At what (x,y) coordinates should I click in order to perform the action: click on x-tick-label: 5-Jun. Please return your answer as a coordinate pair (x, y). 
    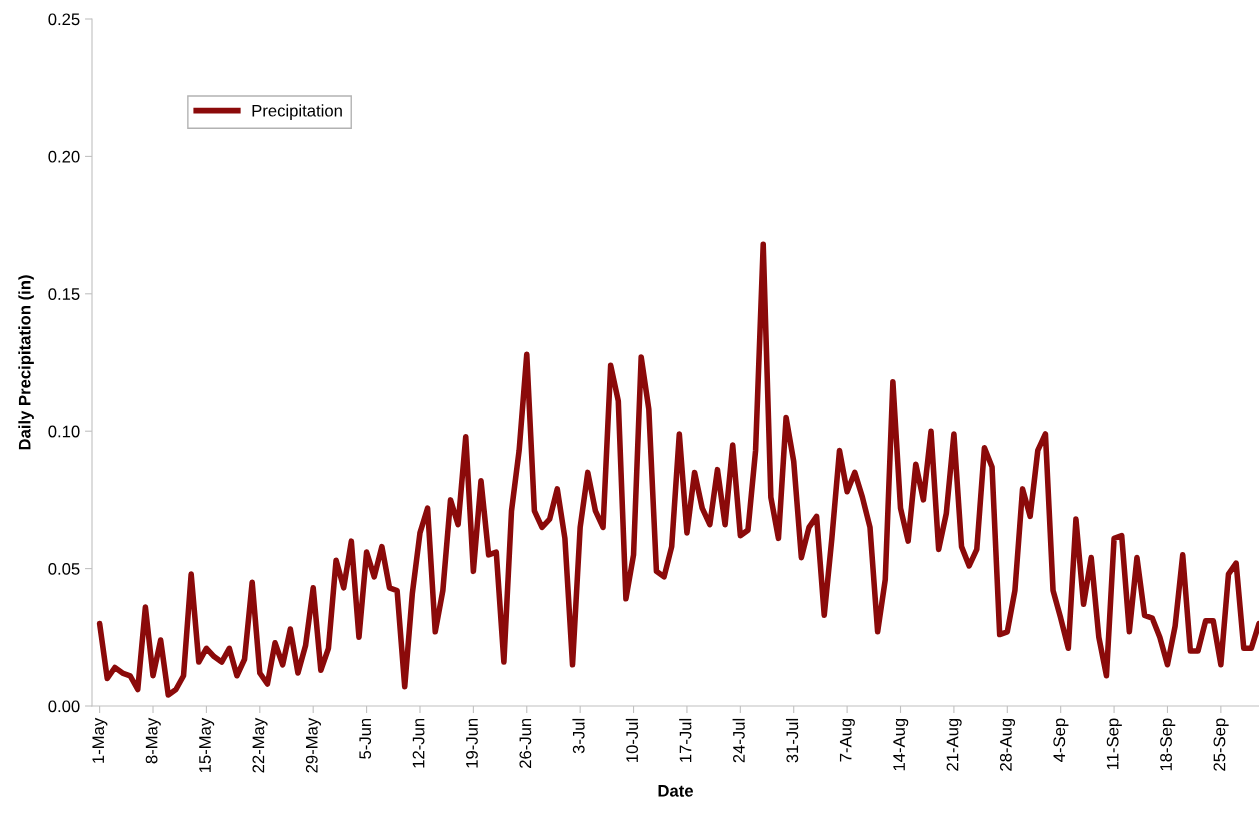
    Looking at the image, I should click on (365, 738).